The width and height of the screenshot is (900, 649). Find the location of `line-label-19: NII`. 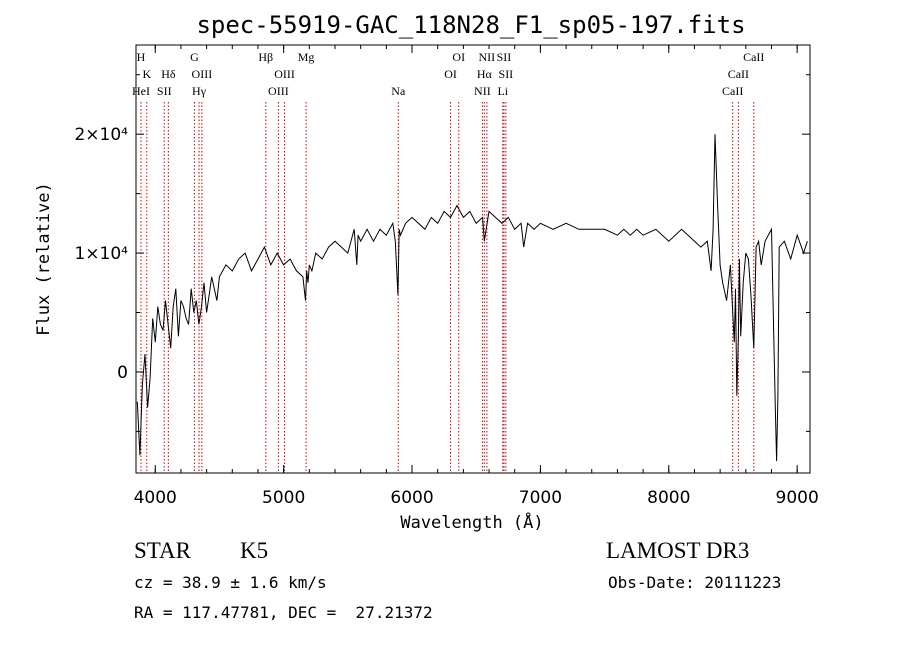

line-label-19: NII is located at coordinates (482, 91).